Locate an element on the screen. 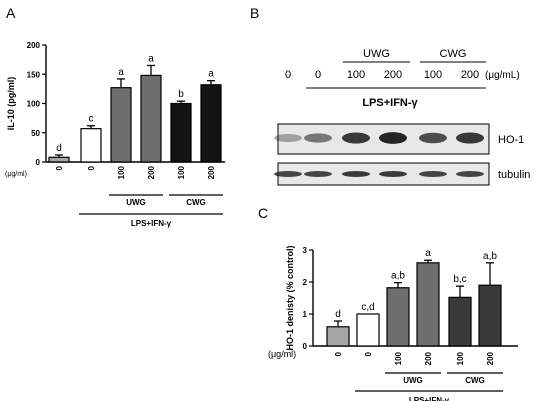  y-tick-label: 200 is located at coordinates (34, 45).